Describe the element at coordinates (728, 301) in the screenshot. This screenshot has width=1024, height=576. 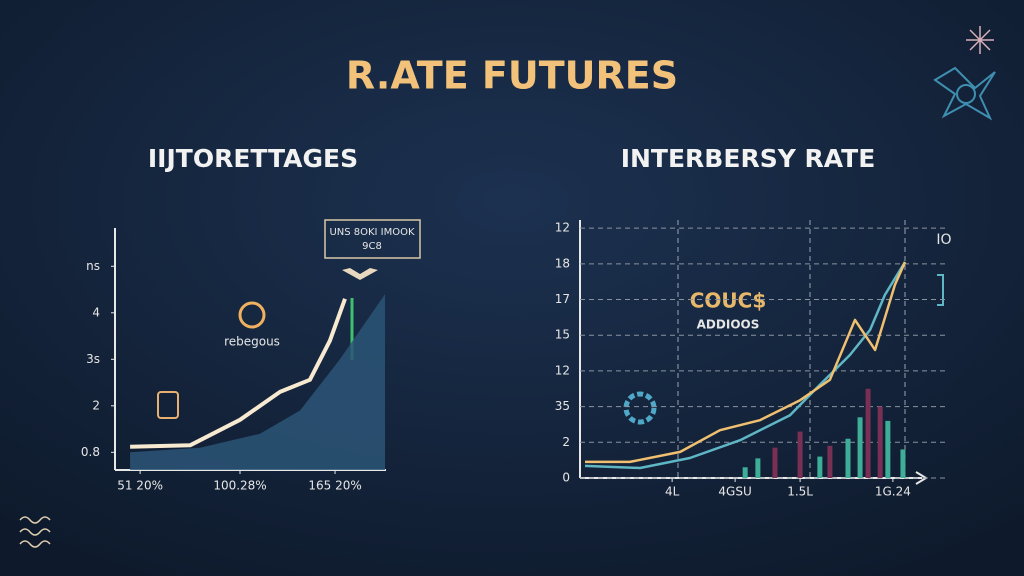
I see `annotation: COUC$` at that location.